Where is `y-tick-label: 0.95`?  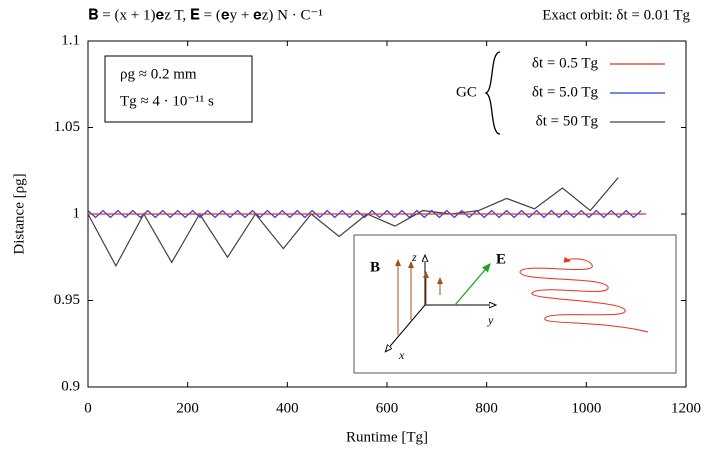
y-tick-label: 0.95 is located at coordinates (67, 300).